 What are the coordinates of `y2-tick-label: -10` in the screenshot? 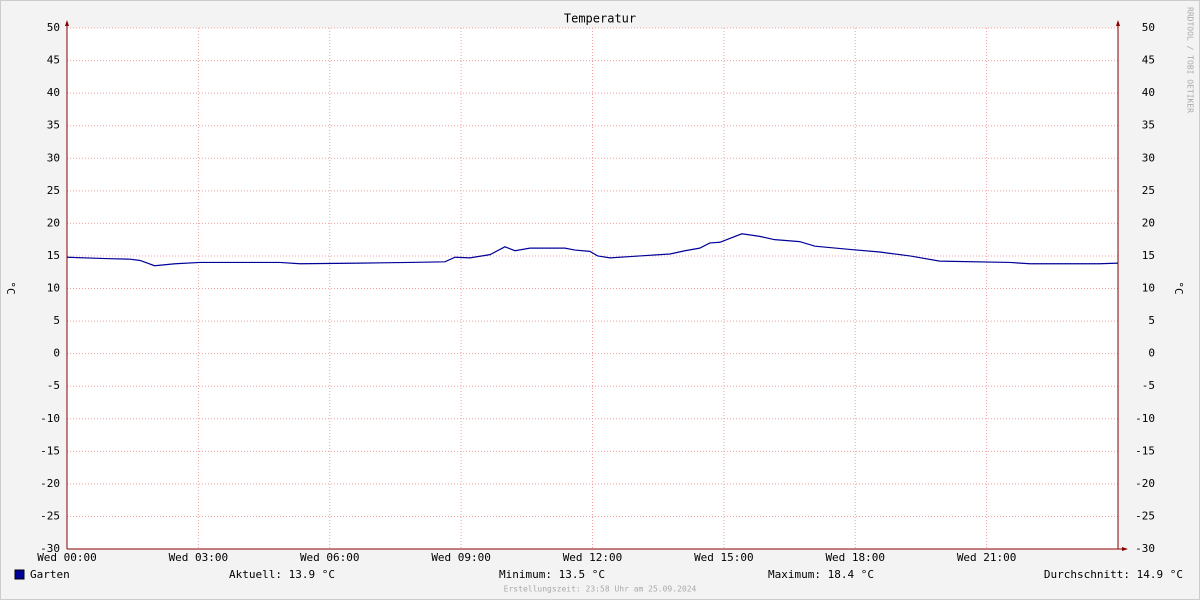 It's located at (1145, 418).